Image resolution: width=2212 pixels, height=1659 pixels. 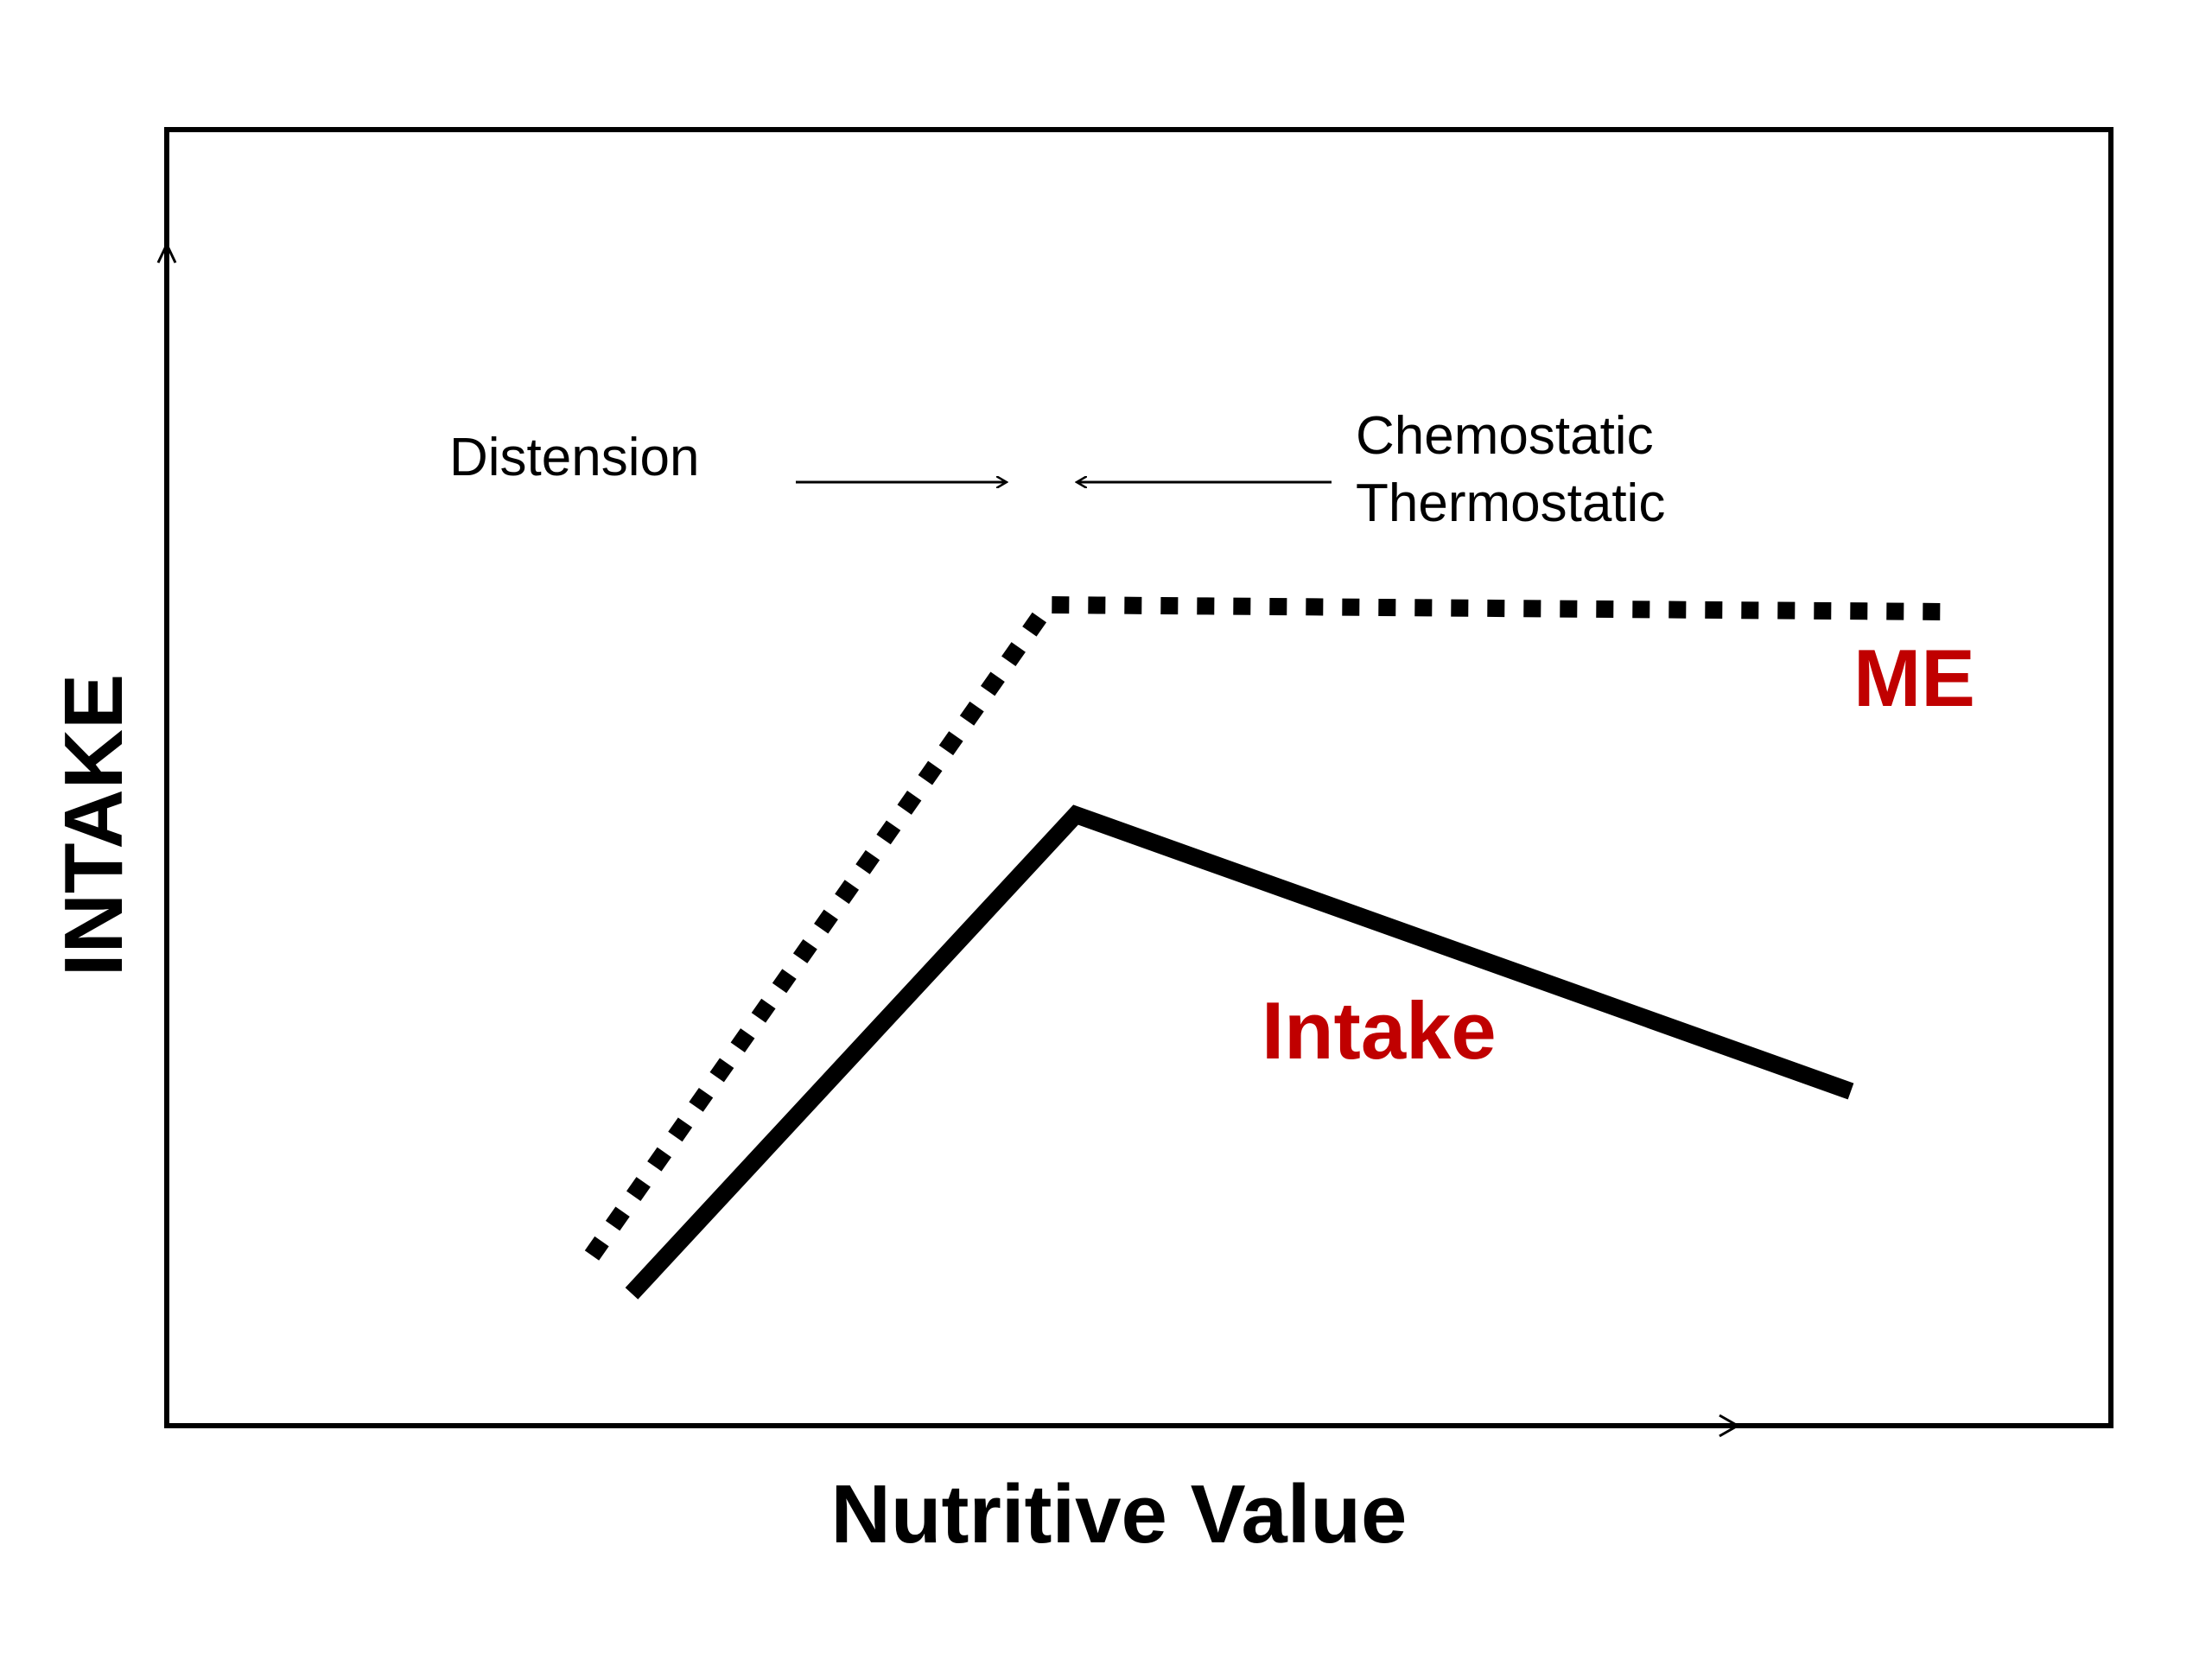 What do you see at coordinates (1119, 1514) in the screenshot?
I see `x-axis-label: Nutritive Value` at bounding box center [1119, 1514].